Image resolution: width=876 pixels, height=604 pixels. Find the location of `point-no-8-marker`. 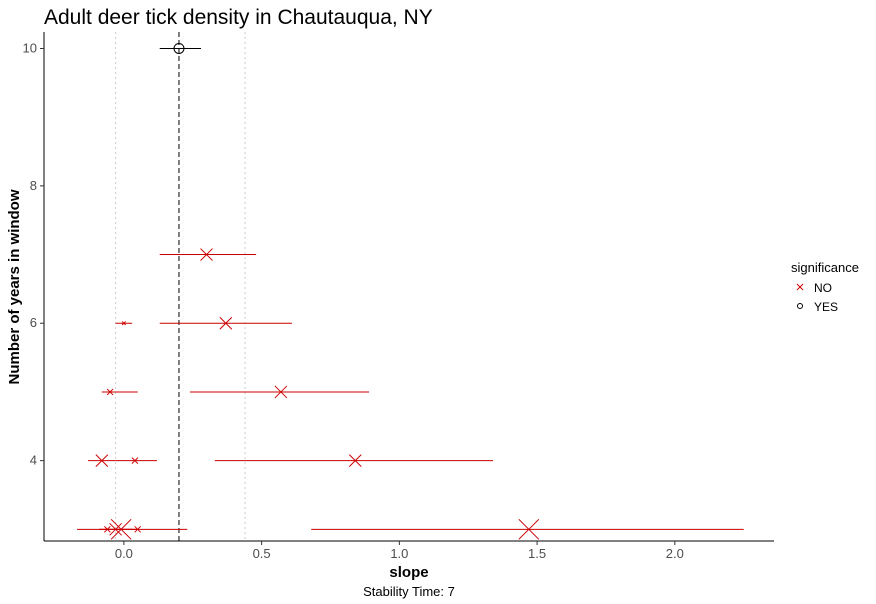

point-no-8-marker is located at coordinates (110, 392).